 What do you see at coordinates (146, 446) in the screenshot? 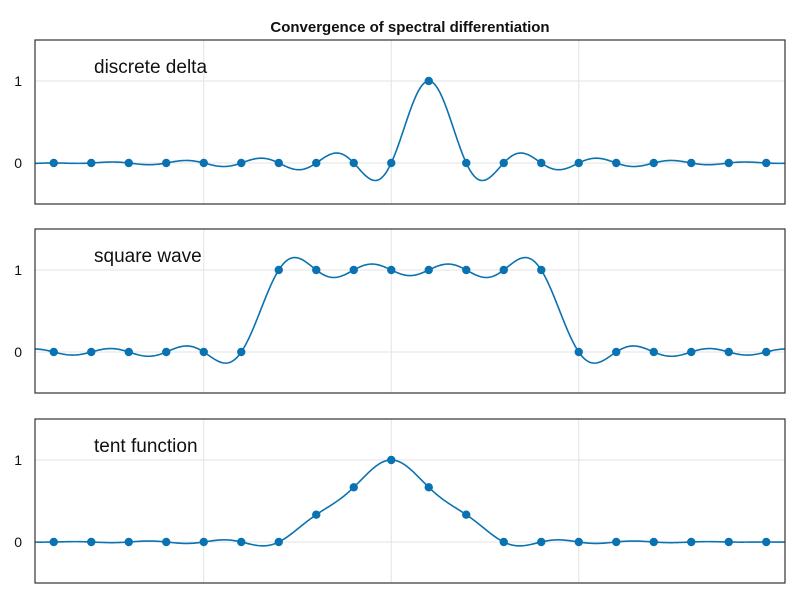
I see `panel-label: tent function` at bounding box center [146, 446].